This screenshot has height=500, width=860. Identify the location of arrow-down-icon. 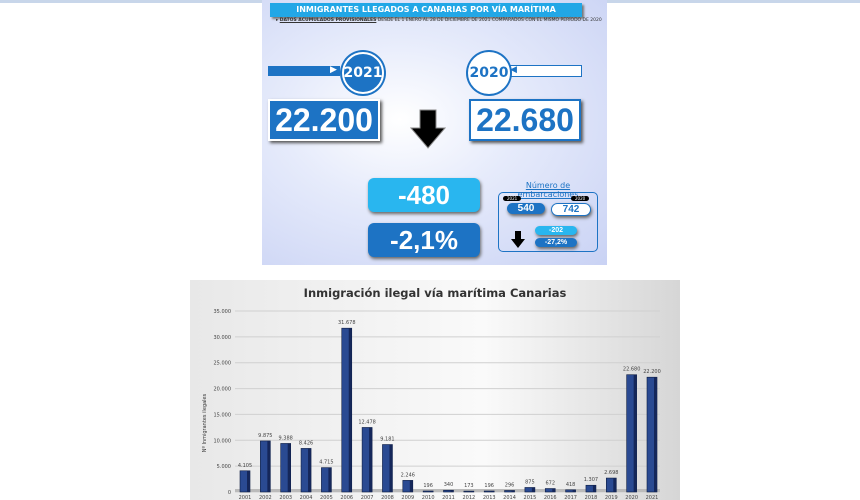
(428, 129).